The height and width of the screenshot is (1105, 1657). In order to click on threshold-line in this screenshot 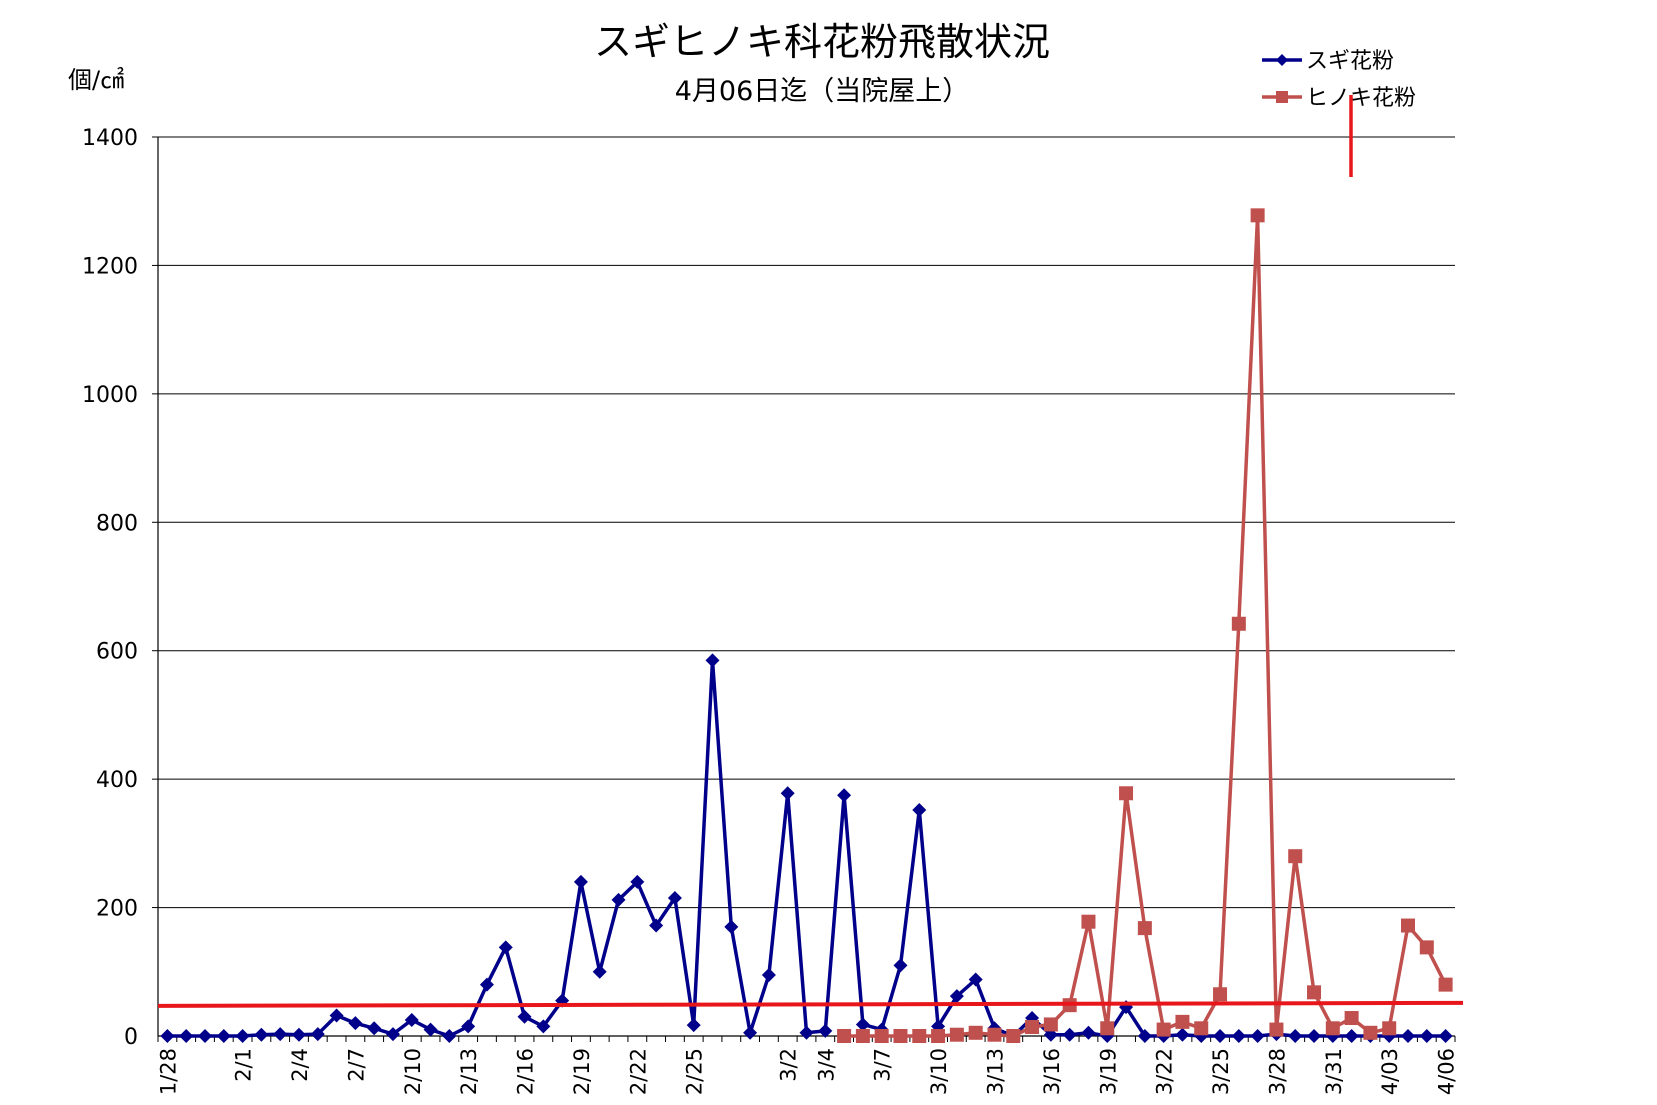, I will do `click(810, 1004)`.